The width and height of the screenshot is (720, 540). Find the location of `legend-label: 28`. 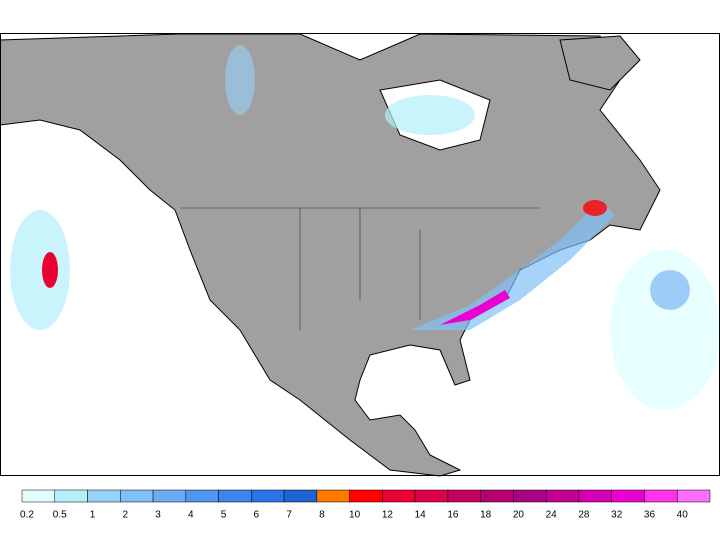

legend-label: 28 is located at coordinates (584, 515).